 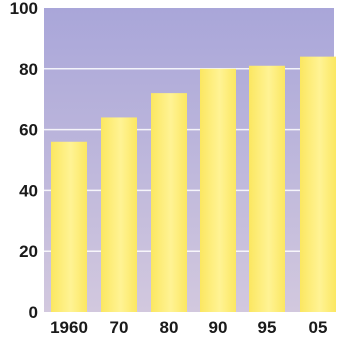 What do you see at coordinates (28, 190) in the screenshot?
I see `y-tick-label: 40` at bounding box center [28, 190].